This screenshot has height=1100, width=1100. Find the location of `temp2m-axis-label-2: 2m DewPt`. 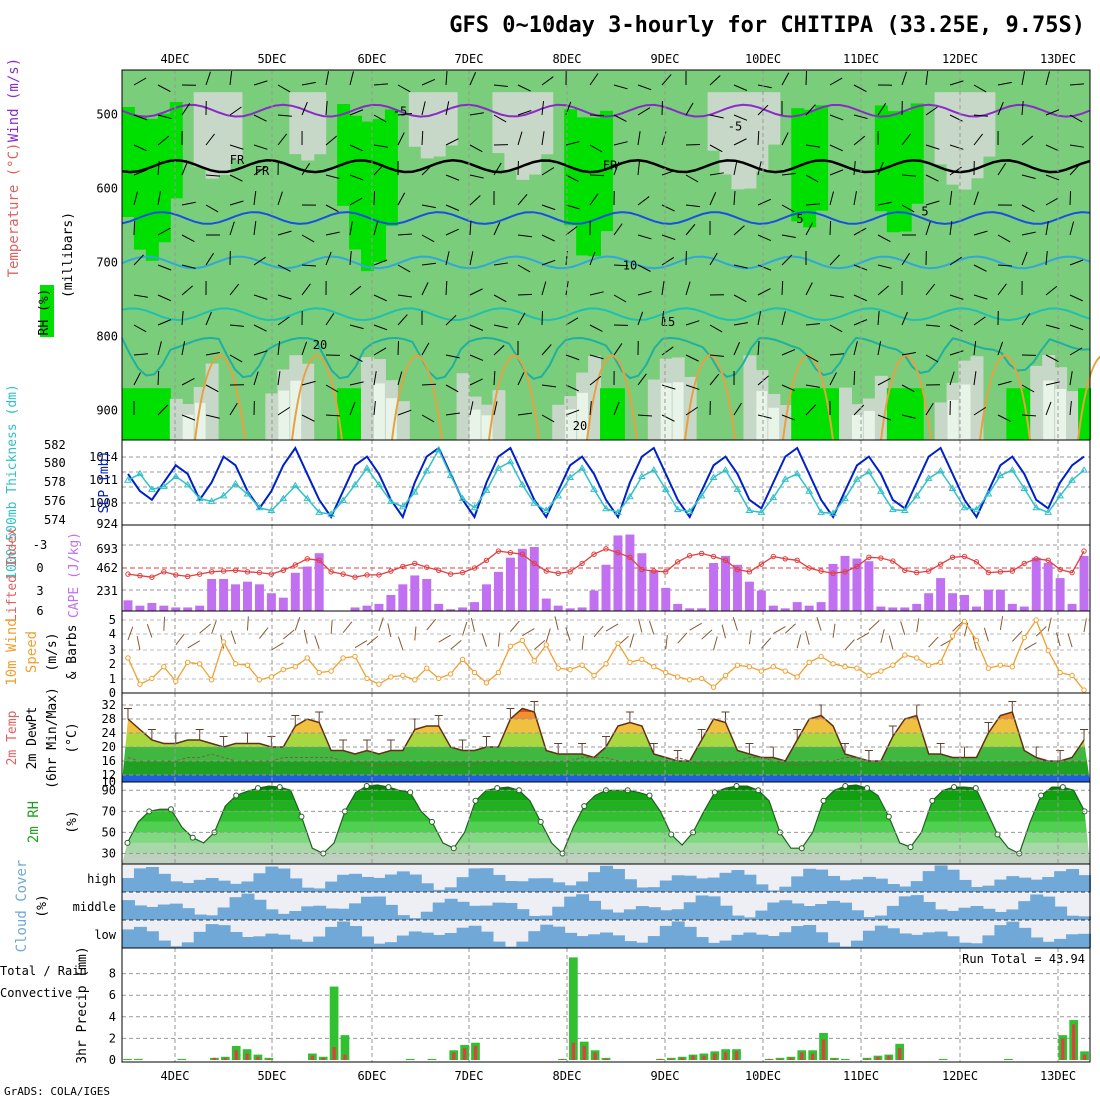

temp2m-axis-label-2: 2m DewPt is located at coordinates (32, 738).